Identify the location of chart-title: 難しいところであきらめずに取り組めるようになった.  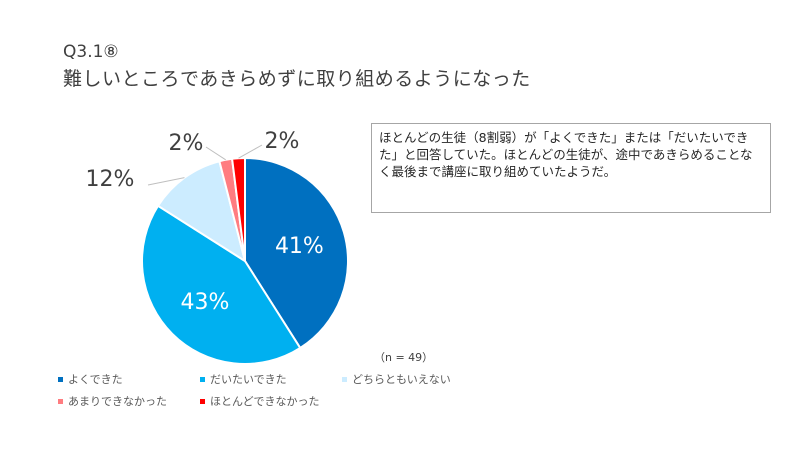
(297, 79).